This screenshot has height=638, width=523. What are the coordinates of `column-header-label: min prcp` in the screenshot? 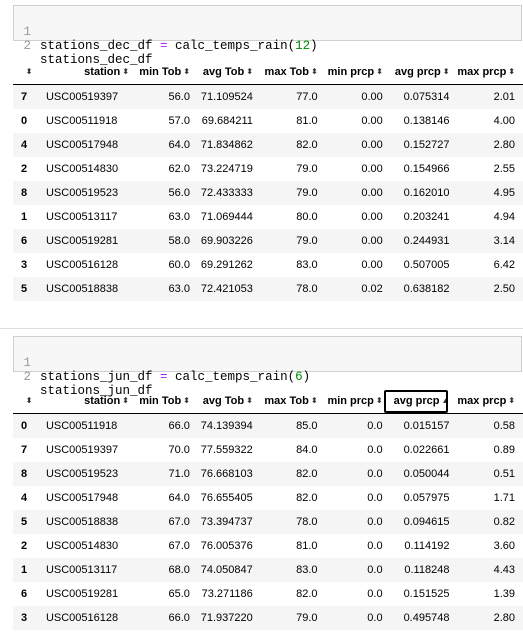 It's located at (351, 72).